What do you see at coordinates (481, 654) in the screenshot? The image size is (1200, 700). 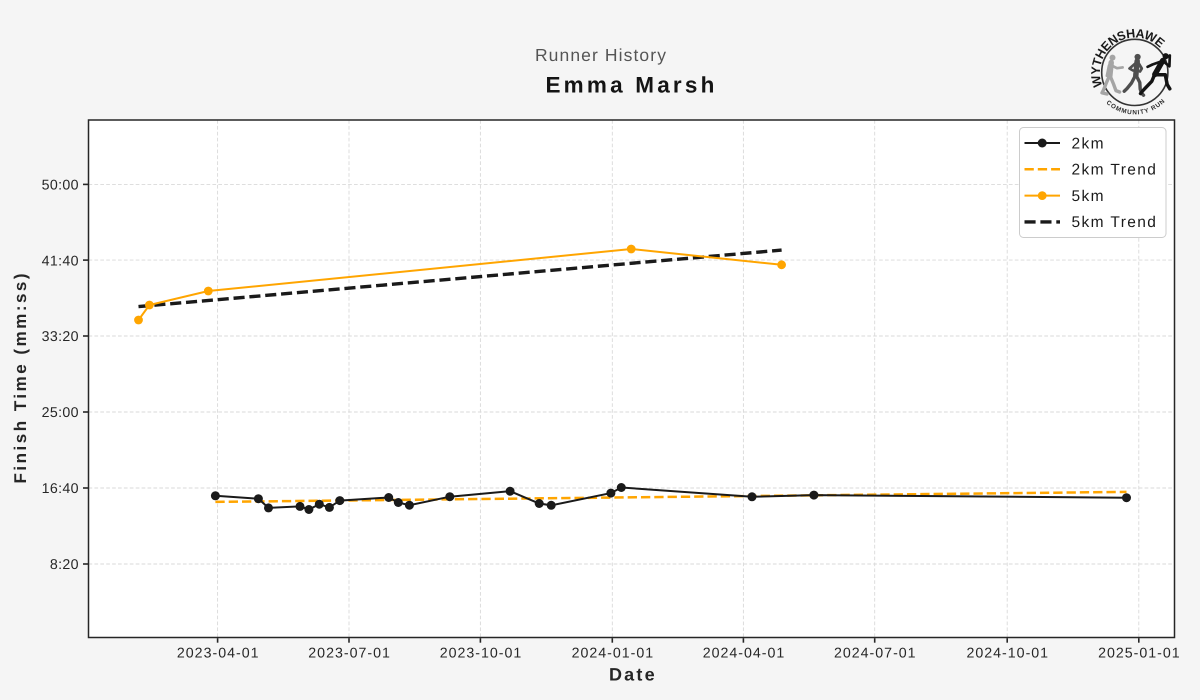 I see `svg-text: 2023-10-01` at bounding box center [481, 654].